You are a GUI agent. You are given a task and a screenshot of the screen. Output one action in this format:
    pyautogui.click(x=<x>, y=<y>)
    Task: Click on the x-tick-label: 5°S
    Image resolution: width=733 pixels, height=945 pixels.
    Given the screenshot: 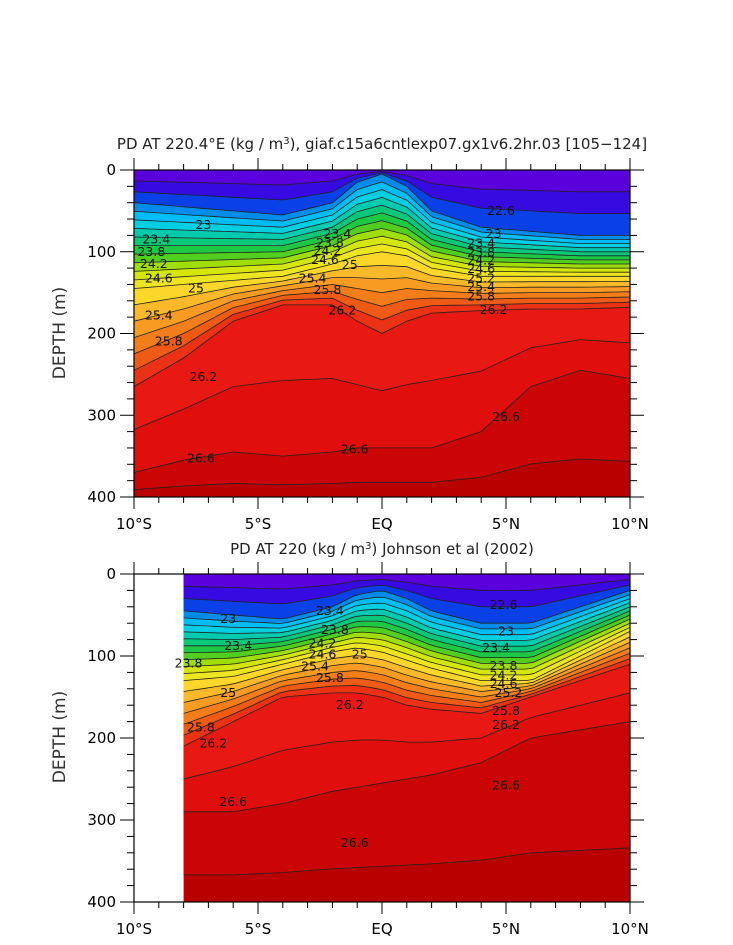 What is the action you would take?
    pyautogui.click(x=258, y=929)
    